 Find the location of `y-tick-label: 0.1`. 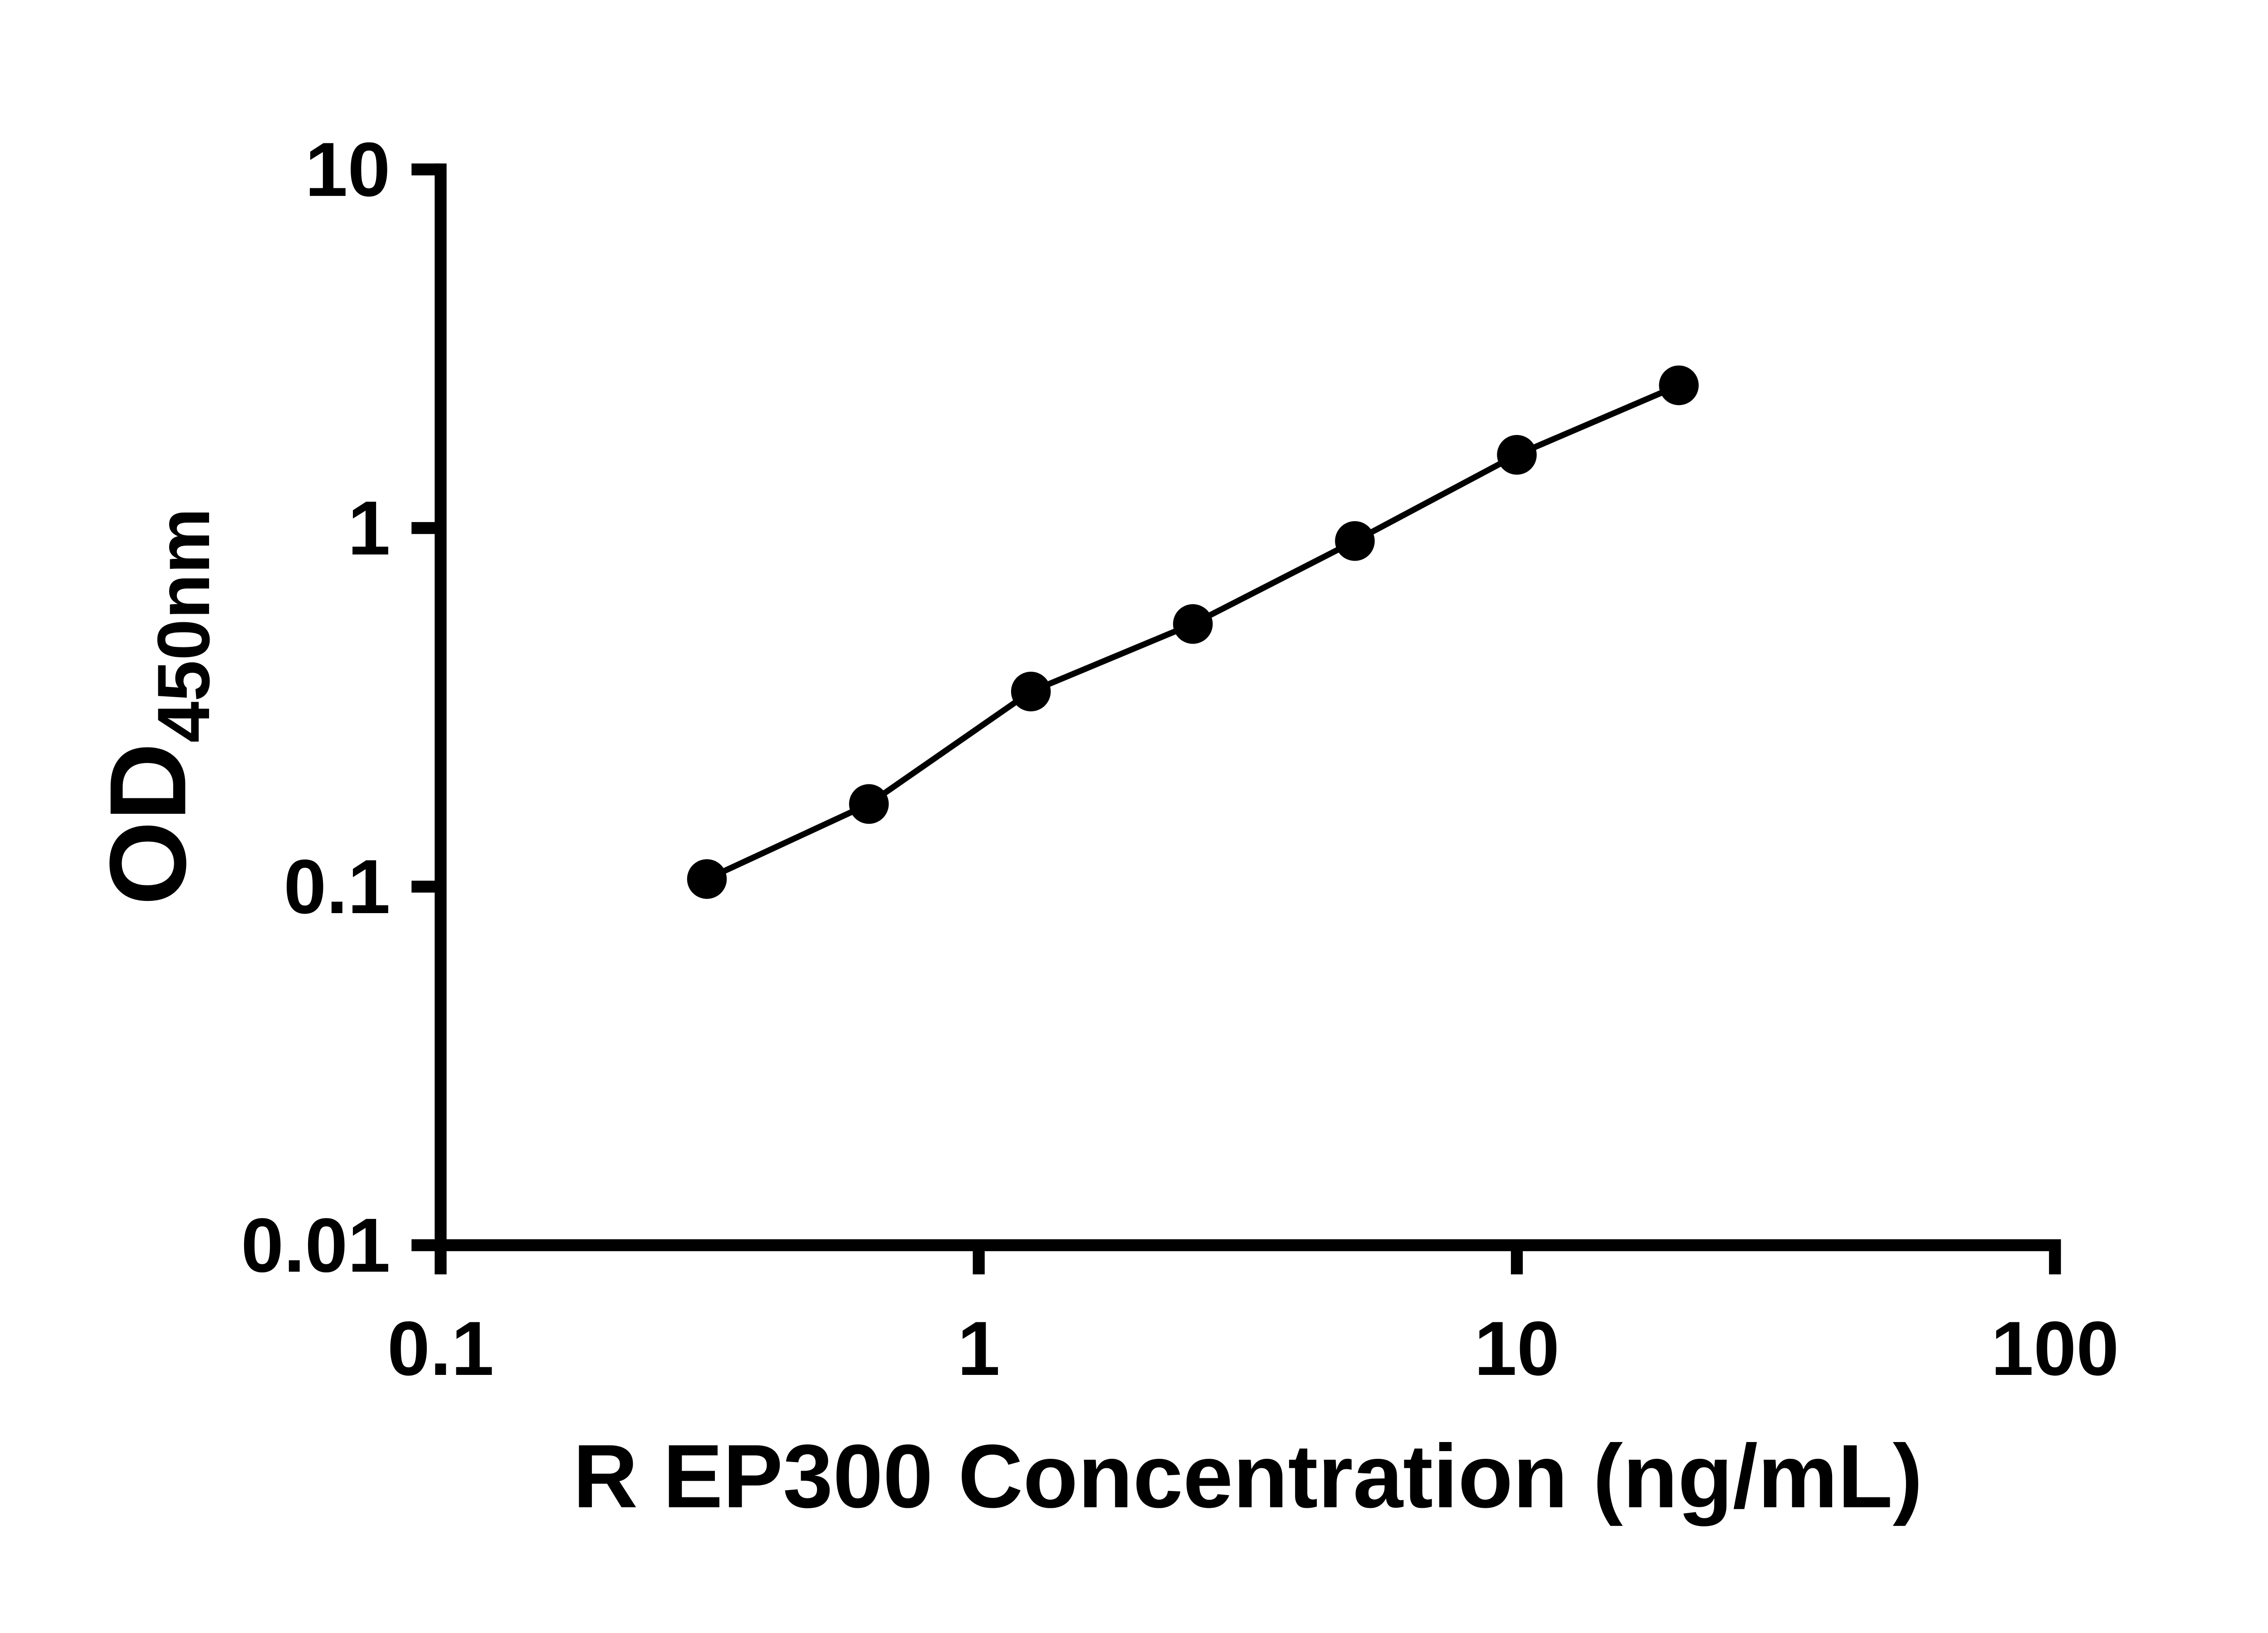

y-tick-label: 0.1 is located at coordinates (337, 886).